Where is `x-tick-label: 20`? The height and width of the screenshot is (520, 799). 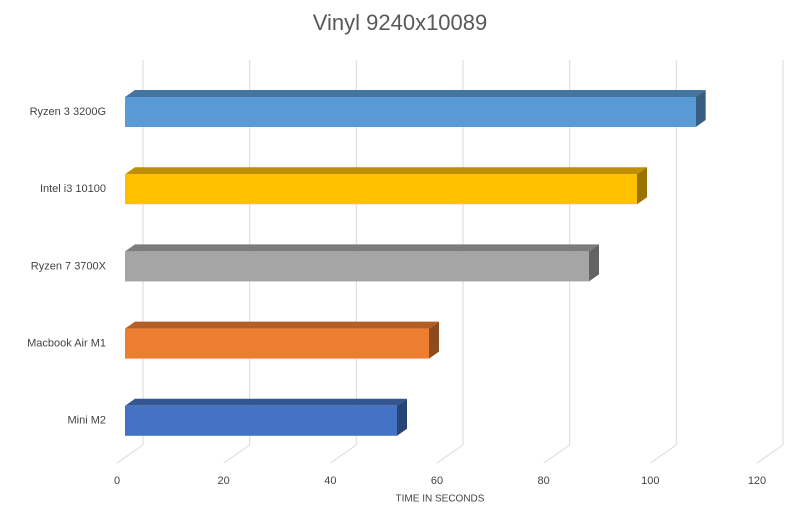
x-tick-label: 20 is located at coordinates (224, 481).